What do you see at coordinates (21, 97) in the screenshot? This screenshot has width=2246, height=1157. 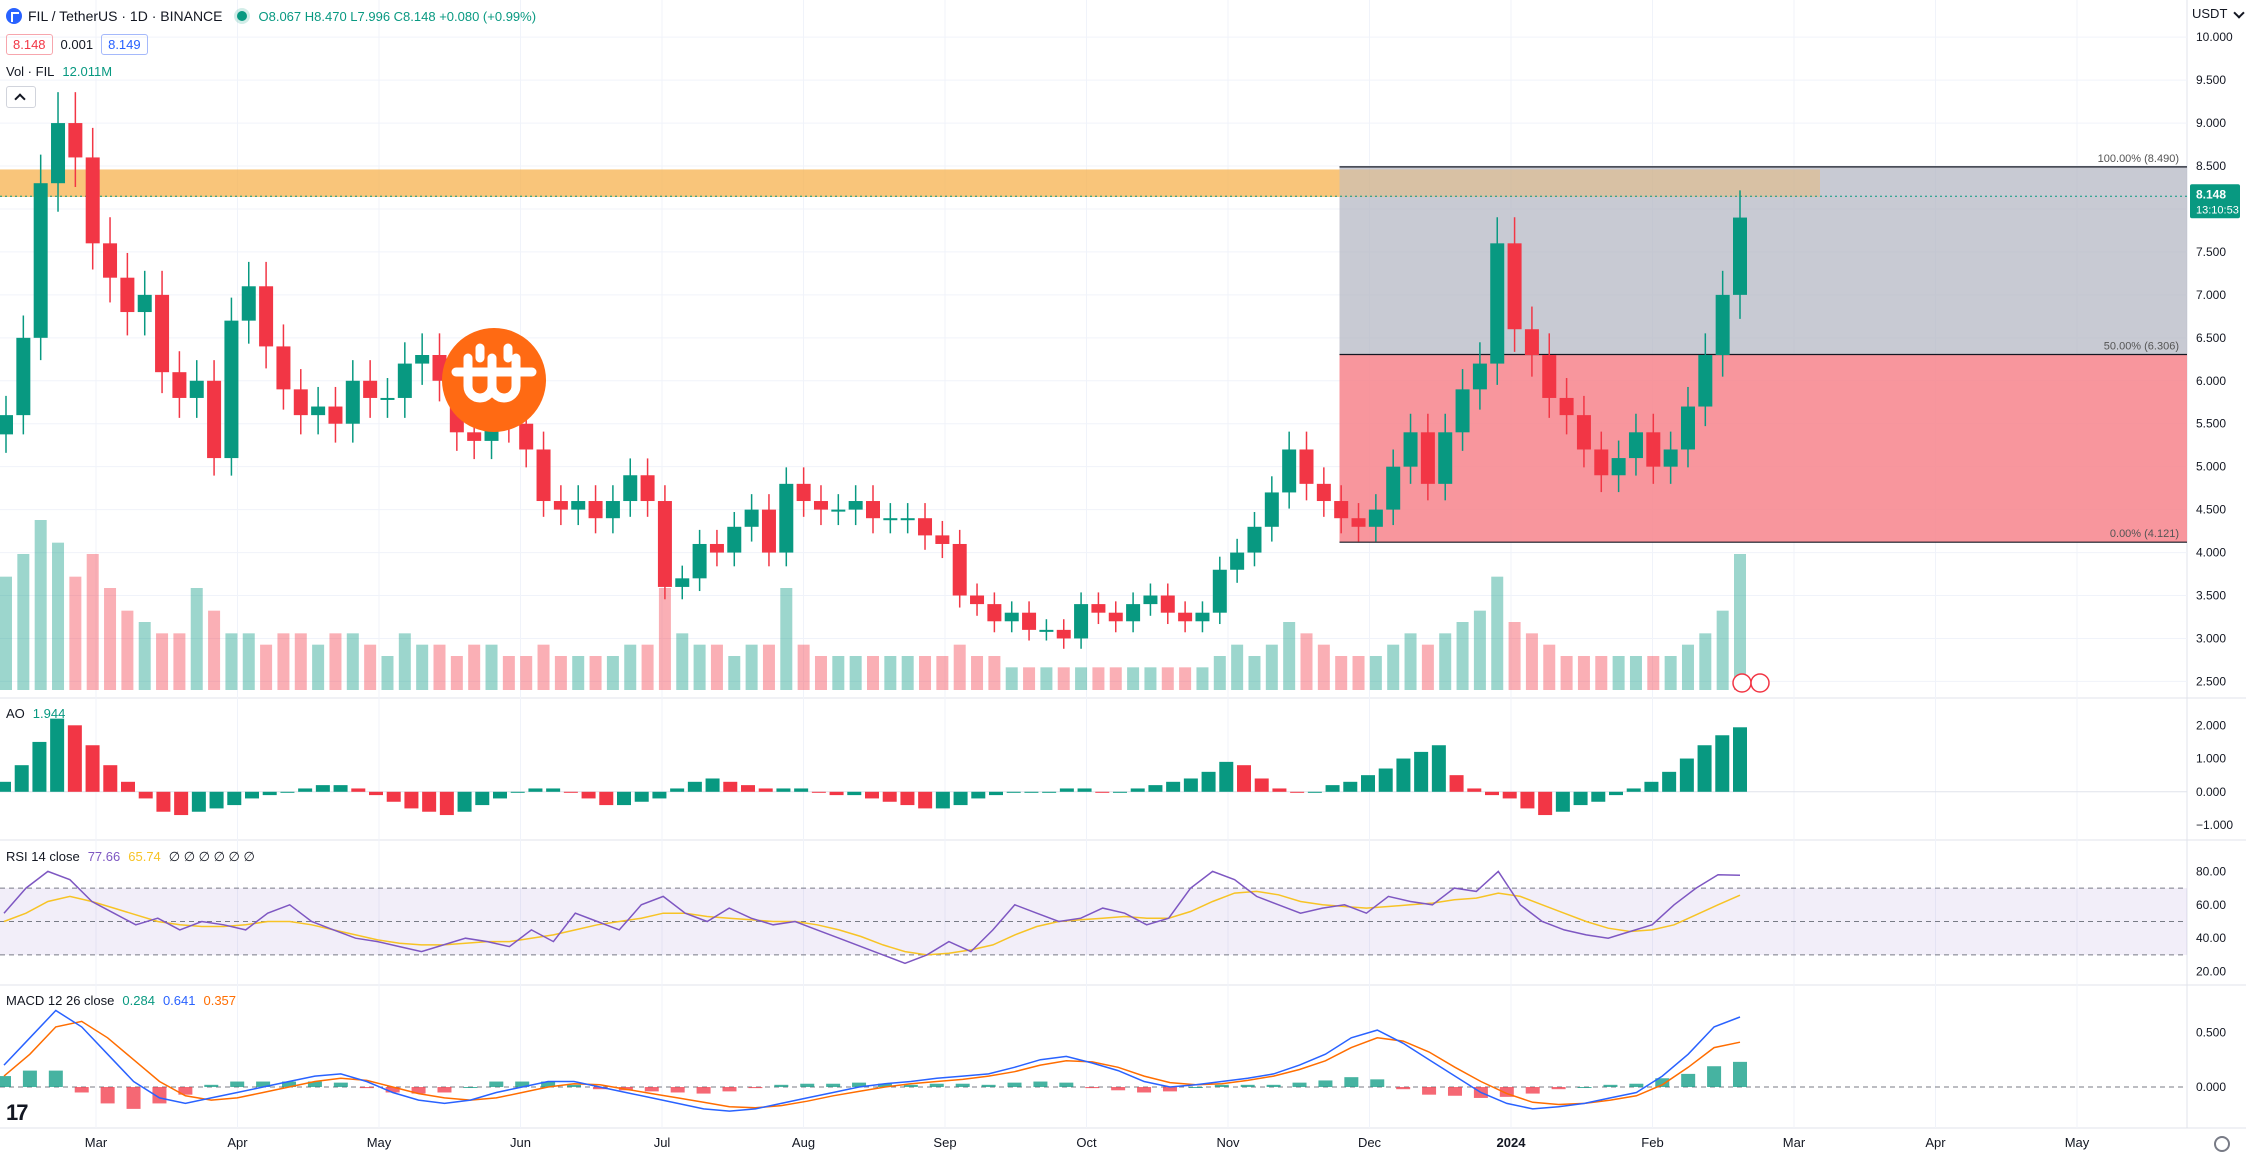 I see `collapse-legend-button` at bounding box center [21, 97].